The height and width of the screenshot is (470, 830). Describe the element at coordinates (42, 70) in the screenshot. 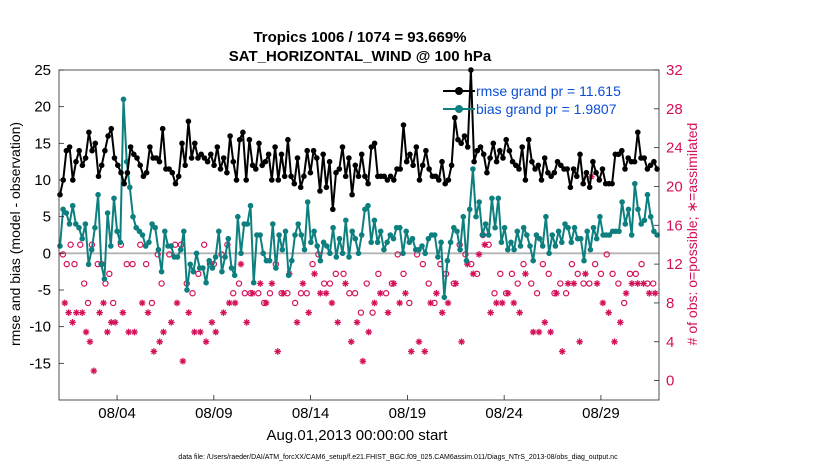

I see `y-left-tick-label: 25` at that location.